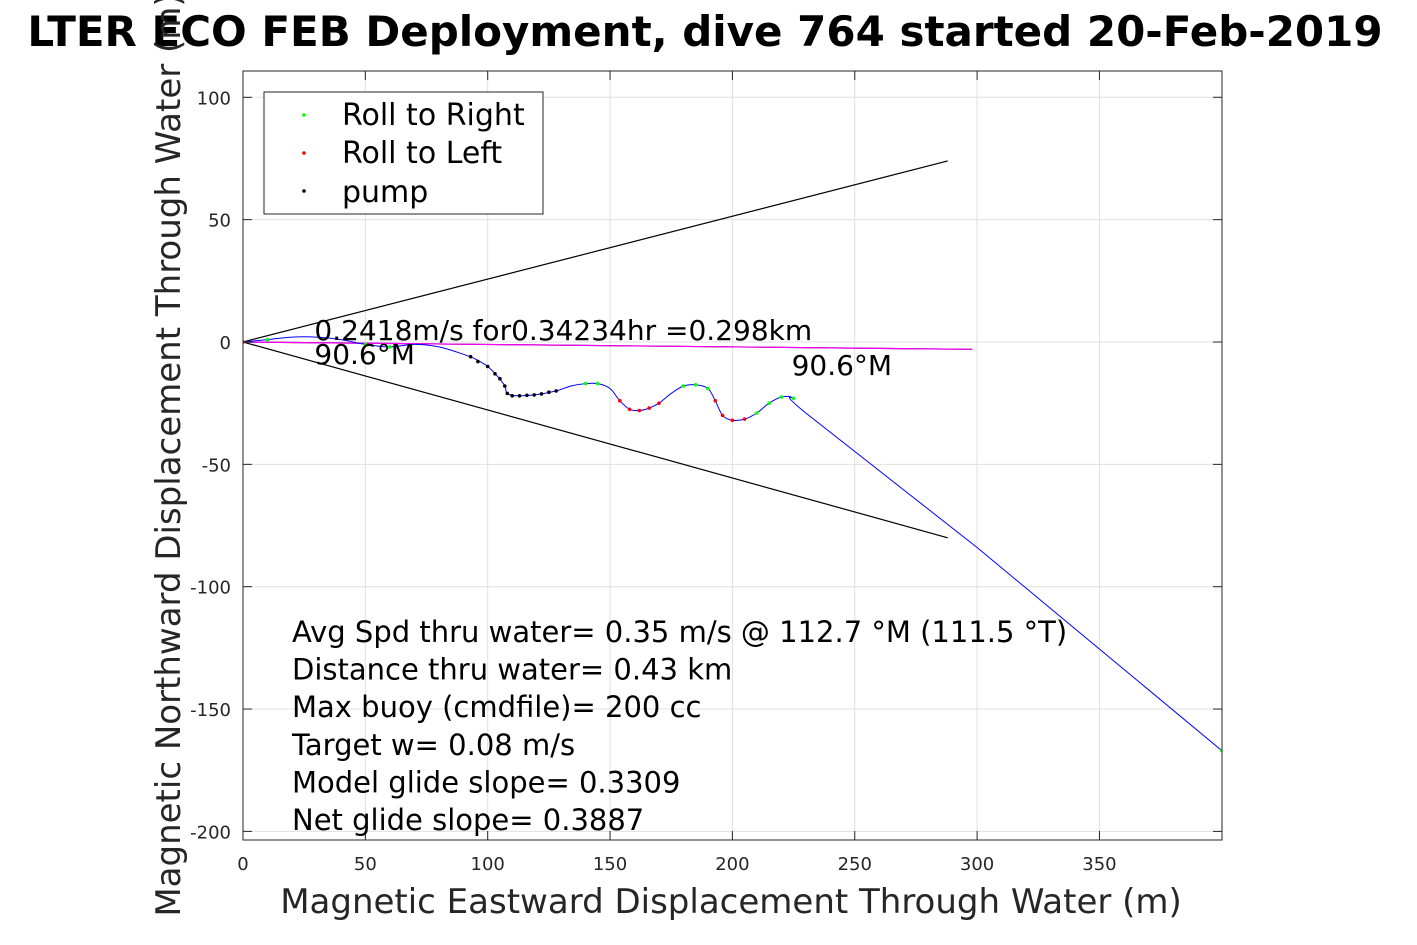 The image size is (1417, 945). Describe the element at coordinates (304, 191) in the screenshot. I see `legend-marker-pump` at that location.